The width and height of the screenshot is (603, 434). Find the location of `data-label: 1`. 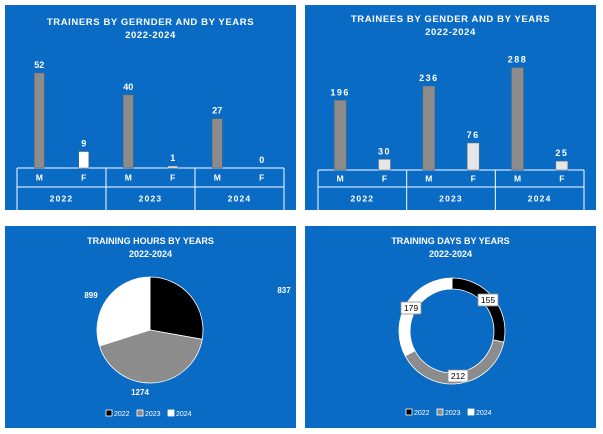

data-label: 1 is located at coordinates (172, 158).